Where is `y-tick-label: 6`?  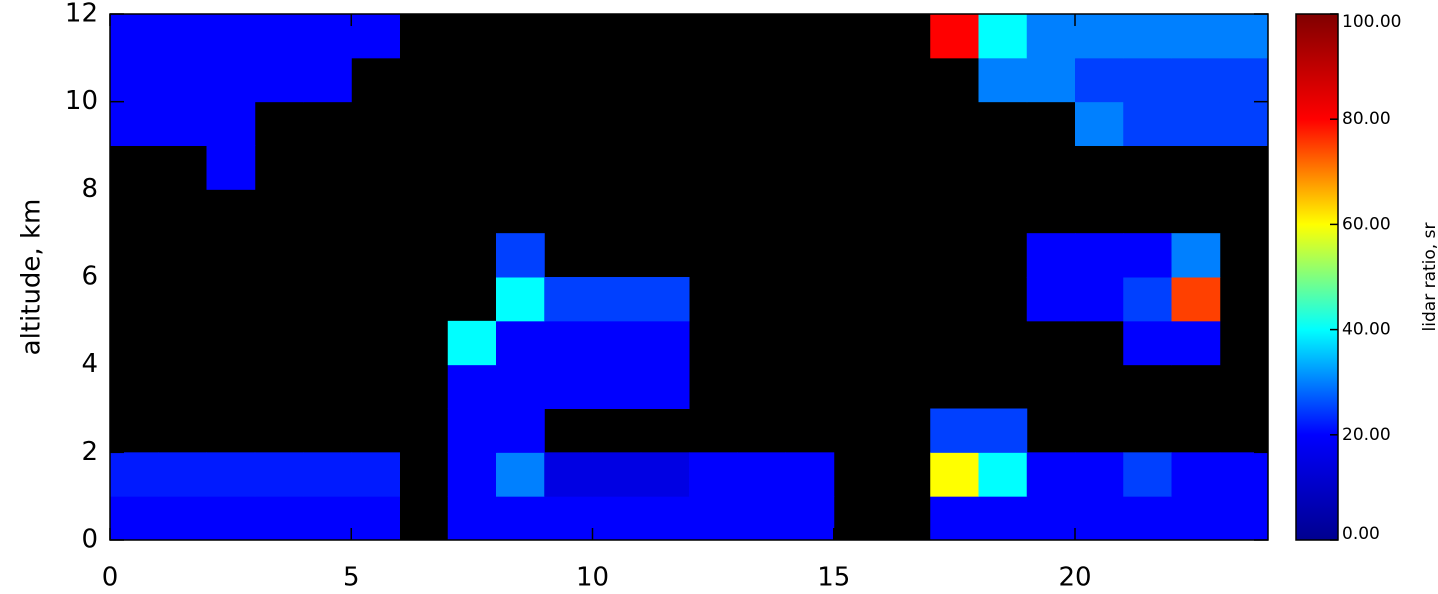
y-tick-label: 6 is located at coordinates (89, 277).